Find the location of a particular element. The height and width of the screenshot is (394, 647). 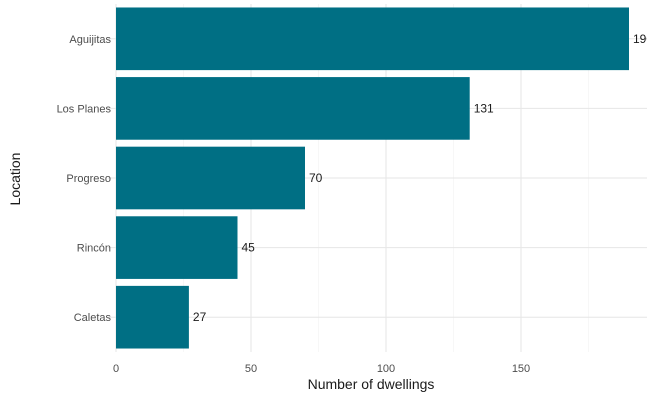

data-label: 70 is located at coordinates (316, 178).